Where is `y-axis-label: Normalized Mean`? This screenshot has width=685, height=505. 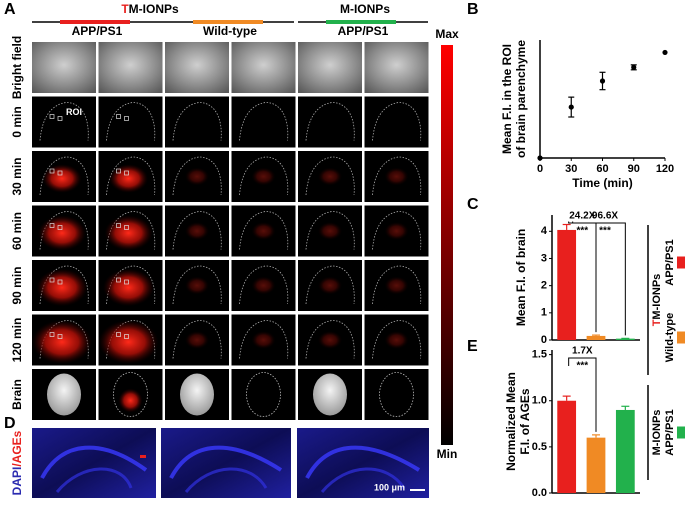
y-axis-label: Normalized Mean is located at coordinates (511, 421).